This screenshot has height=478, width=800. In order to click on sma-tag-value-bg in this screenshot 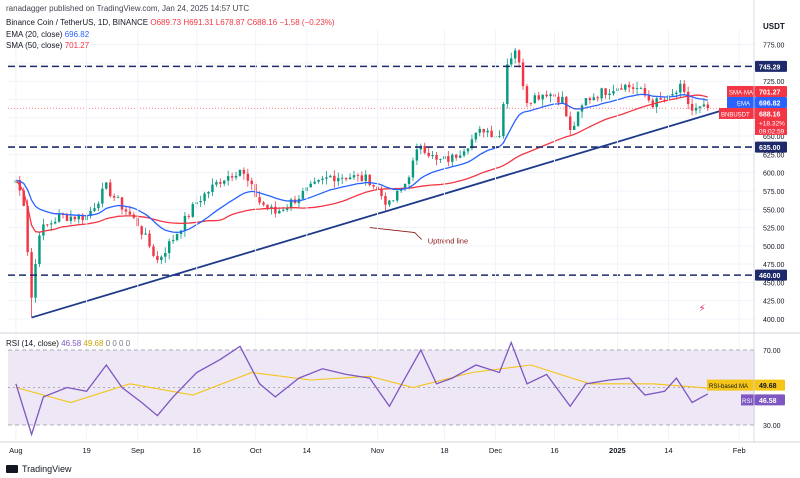, I will do `click(771, 91)`.